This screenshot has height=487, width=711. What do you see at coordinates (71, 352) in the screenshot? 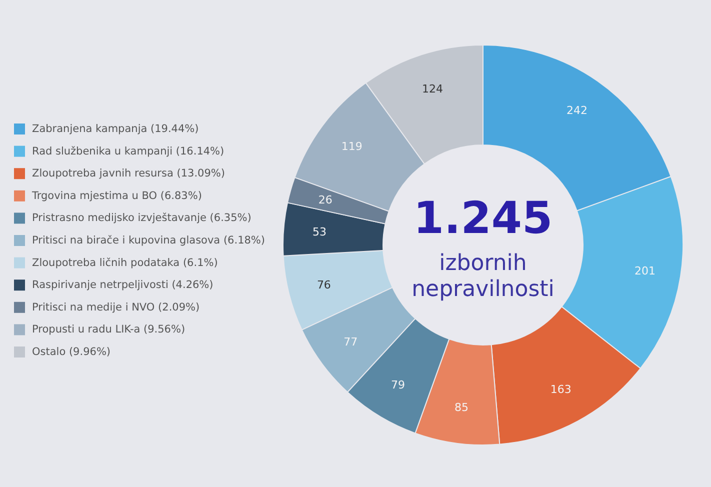
I see `legend-label: Ostalo (9.96%)` at bounding box center [71, 352].